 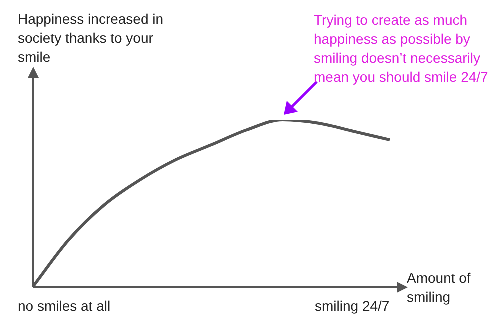 What do you see at coordinates (64, 306) in the screenshot?
I see `text: no smiles at all` at bounding box center [64, 306].